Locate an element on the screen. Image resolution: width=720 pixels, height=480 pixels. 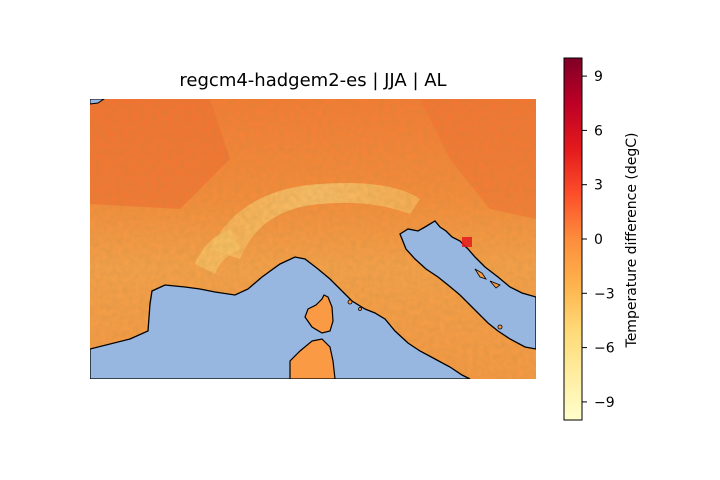
map-title: regcm4-hadgem2-es | JJA | AL is located at coordinates (313, 80).